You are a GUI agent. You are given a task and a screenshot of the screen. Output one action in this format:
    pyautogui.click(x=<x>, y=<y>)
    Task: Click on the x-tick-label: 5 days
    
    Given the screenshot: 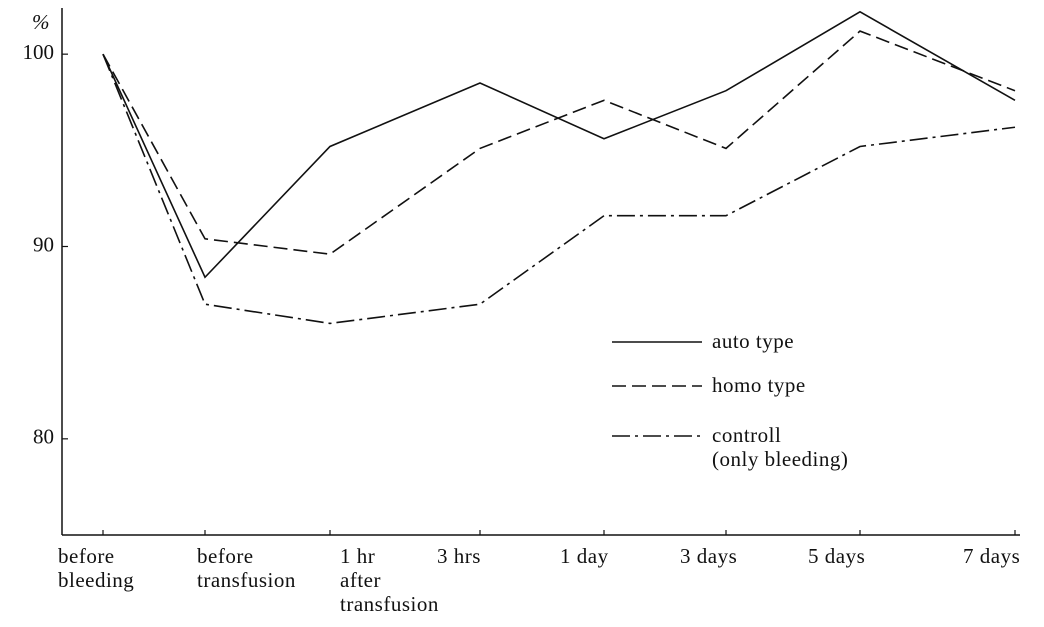 What is the action you would take?
    pyautogui.click(x=837, y=556)
    